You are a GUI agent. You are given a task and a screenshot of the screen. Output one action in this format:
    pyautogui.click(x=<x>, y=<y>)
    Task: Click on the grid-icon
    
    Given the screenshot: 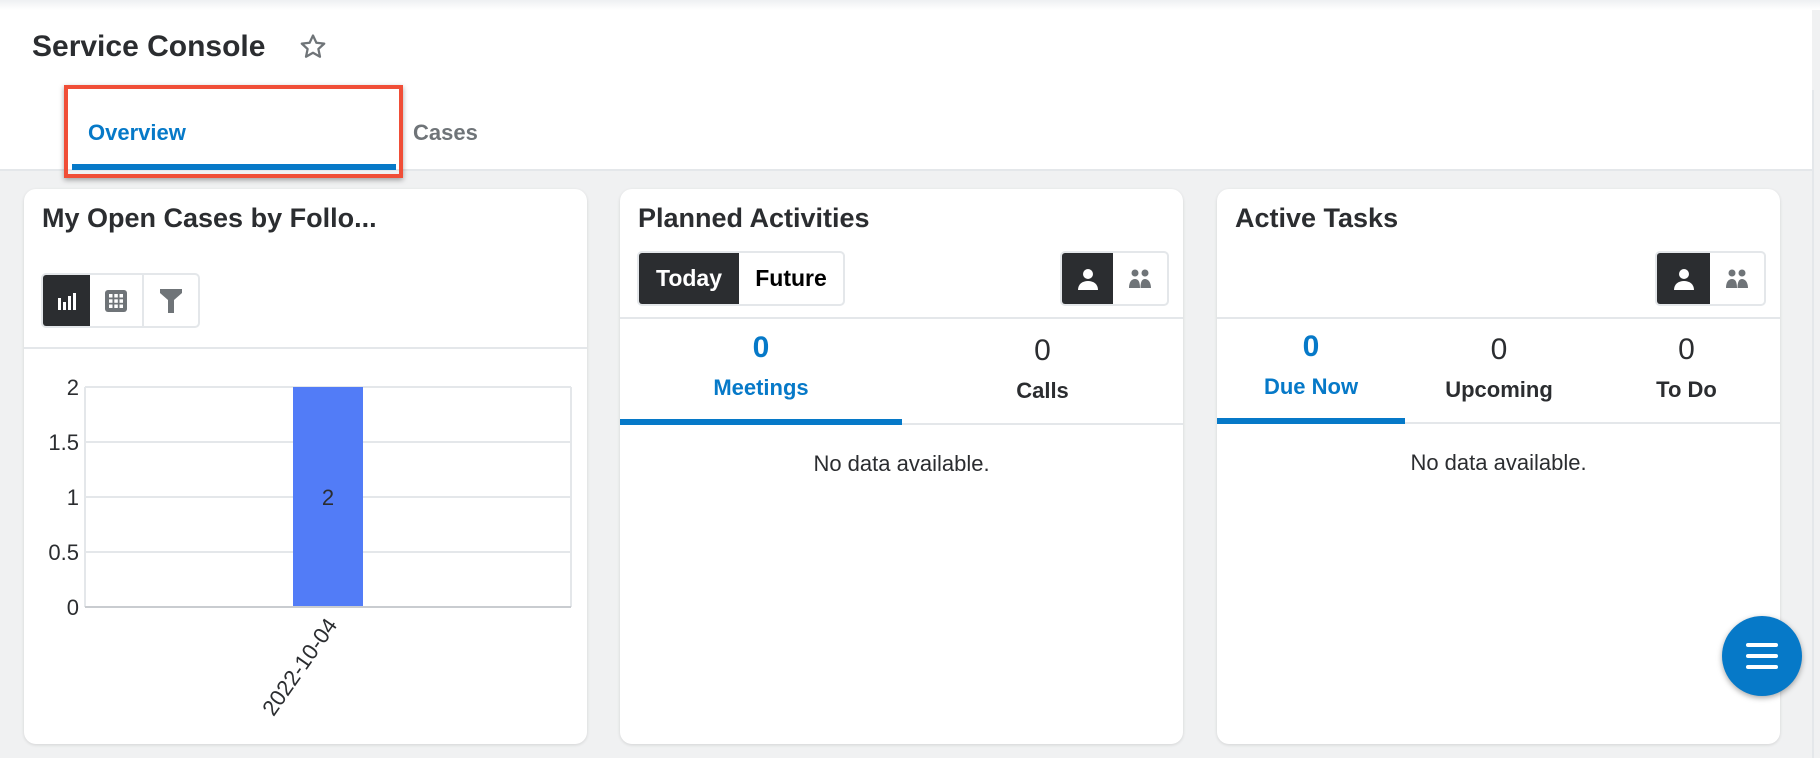 What is the action you would take?
    pyautogui.click(x=116, y=300)
    